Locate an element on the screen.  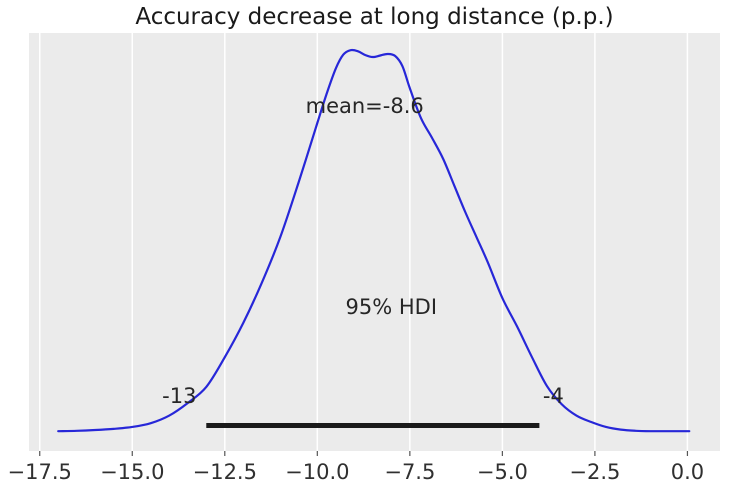
x-tick-label: −12.5 is located at coordinates (225, 472).